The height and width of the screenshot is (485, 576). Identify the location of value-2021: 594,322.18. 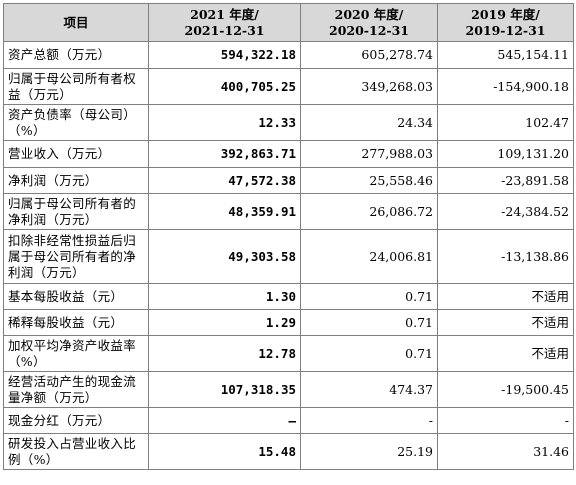
(224, 55).